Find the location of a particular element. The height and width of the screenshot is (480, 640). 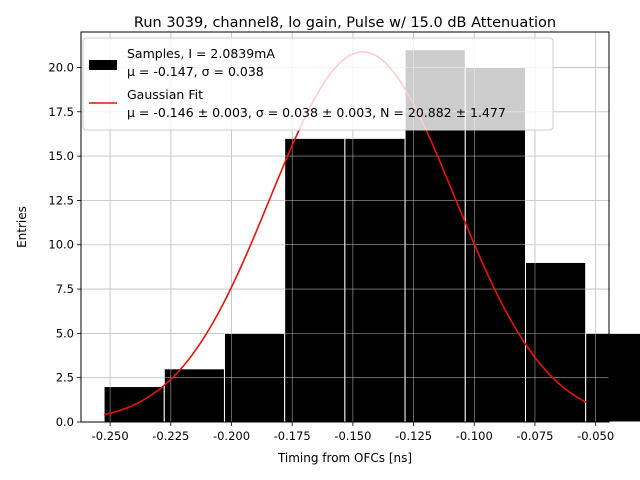

x-tick-label-7: -0.075 is located at coordinates (534, 436).